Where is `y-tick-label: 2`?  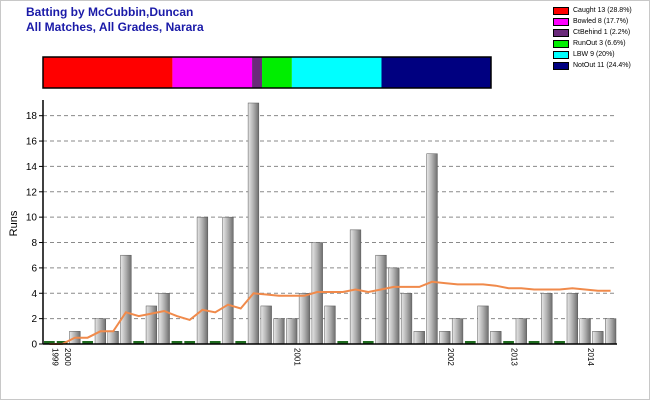
y-tick-label: 2 is located at coordinates (34, 319).